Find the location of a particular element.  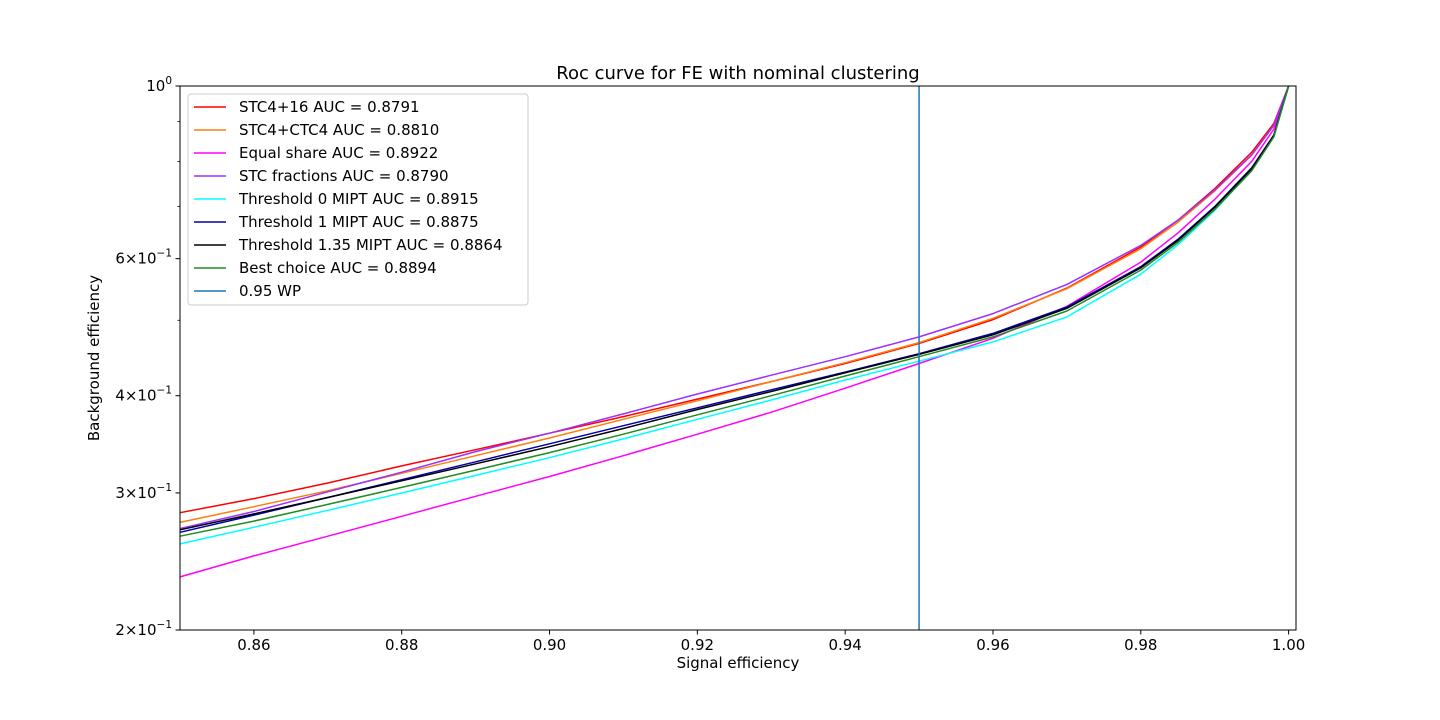

legend-label-1: STC4+16 AUC = 0.8791 is located at coordinates (329, 107).